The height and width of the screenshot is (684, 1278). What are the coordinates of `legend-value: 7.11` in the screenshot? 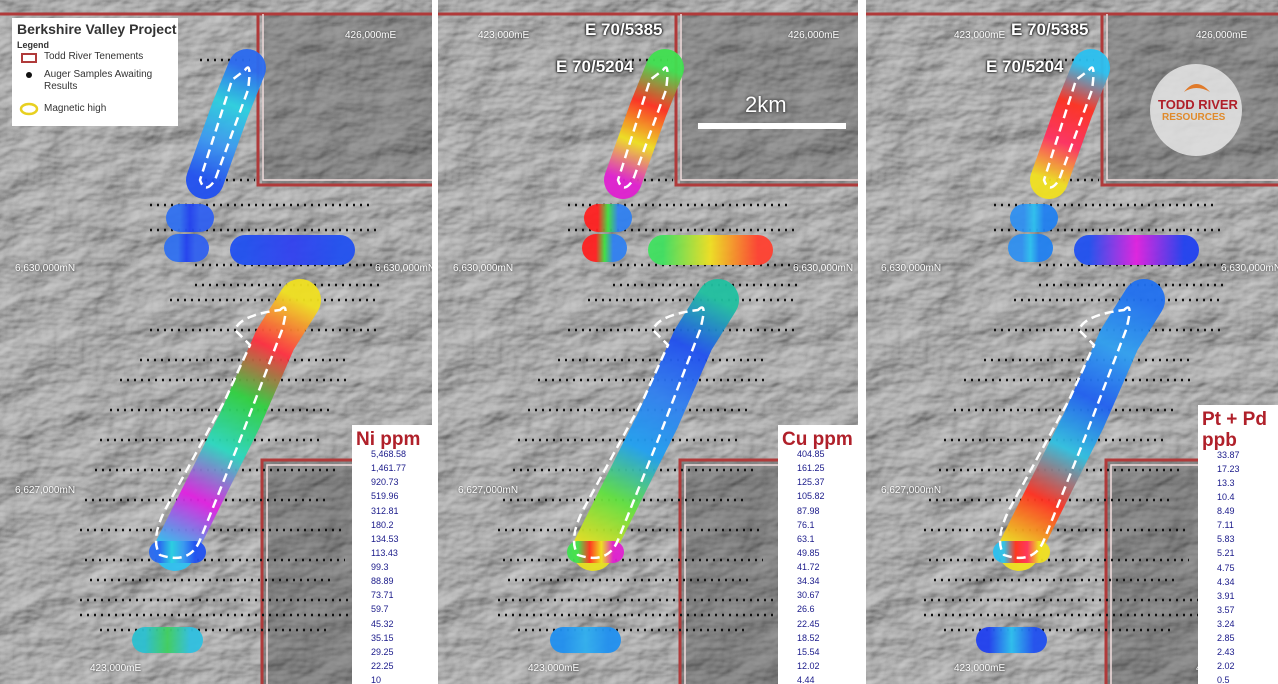 It's located at (1225, 525).